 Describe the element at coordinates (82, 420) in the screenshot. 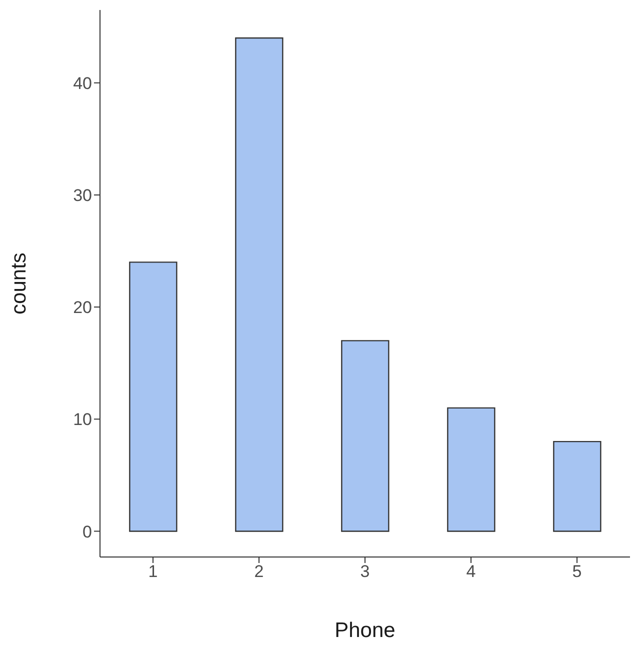

I see `y-tick-label: 10` at that location.